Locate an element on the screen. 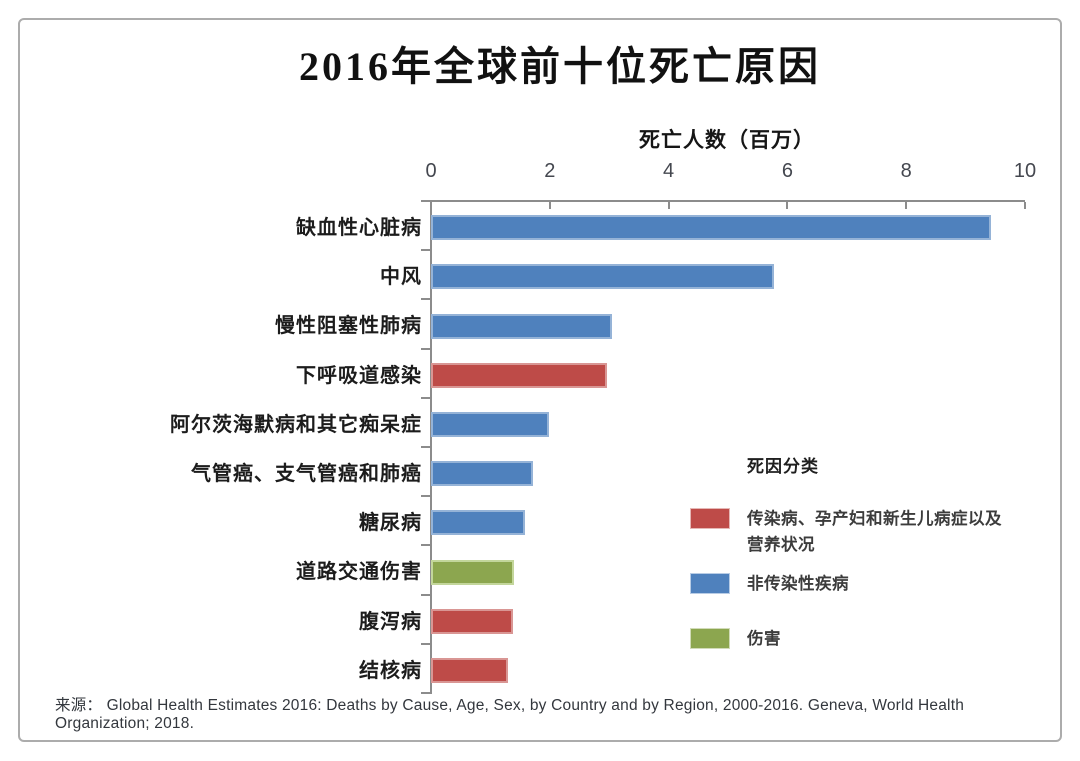 Image resolution: width=1080 pixels, height=761 pixels. x-axis-tick-label: 10 is located at coordinates (1025, 171).